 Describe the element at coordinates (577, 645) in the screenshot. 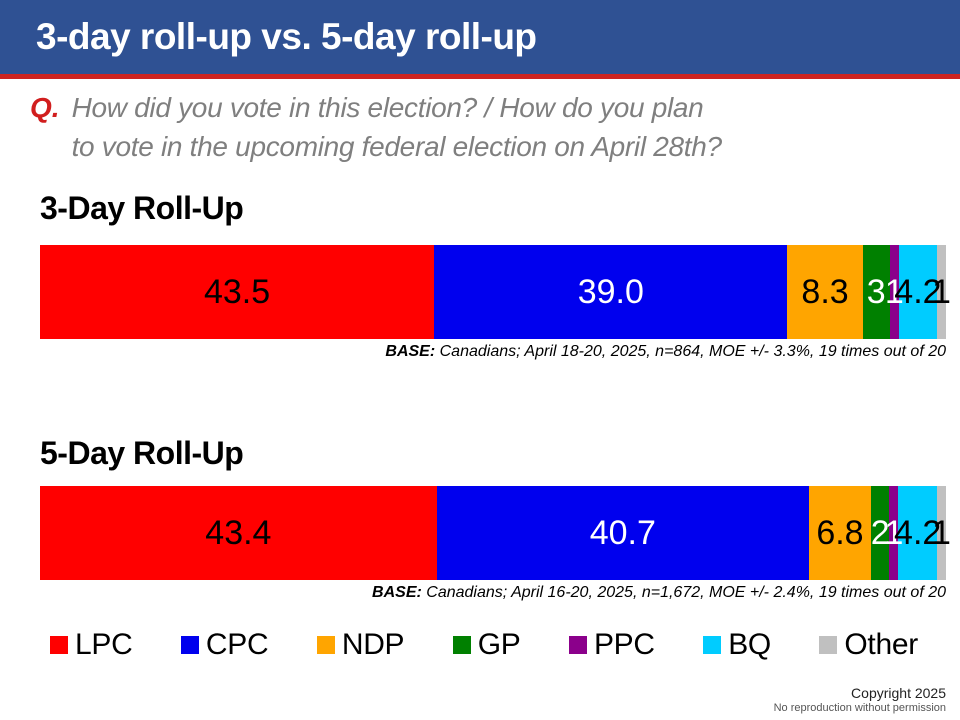

I see `legend-swatch-ppc` at that location.